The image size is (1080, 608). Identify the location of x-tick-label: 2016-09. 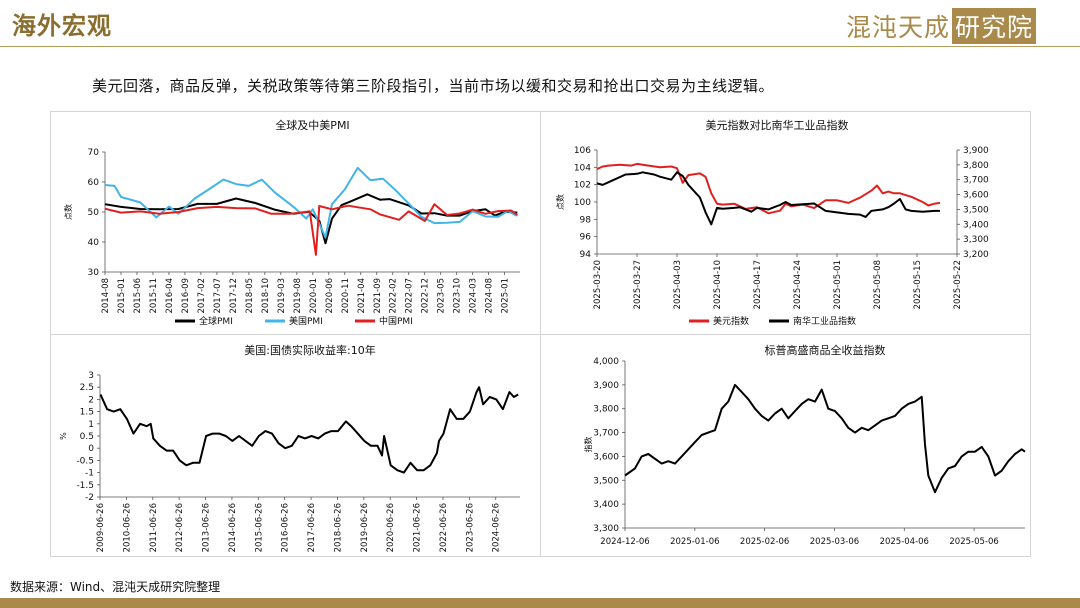
(186, 296).